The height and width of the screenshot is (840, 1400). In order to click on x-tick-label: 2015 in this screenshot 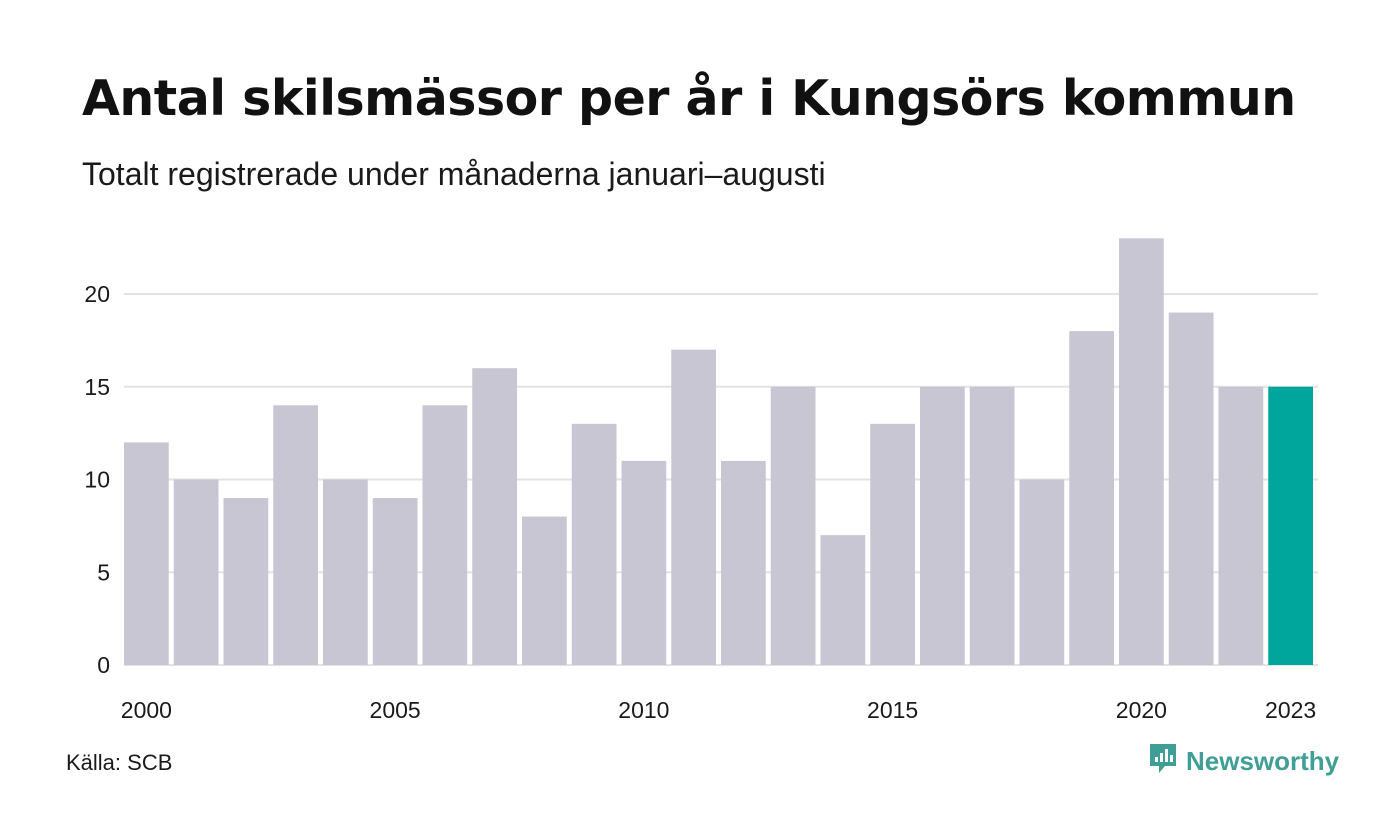, I will do `click(892, 710)`.